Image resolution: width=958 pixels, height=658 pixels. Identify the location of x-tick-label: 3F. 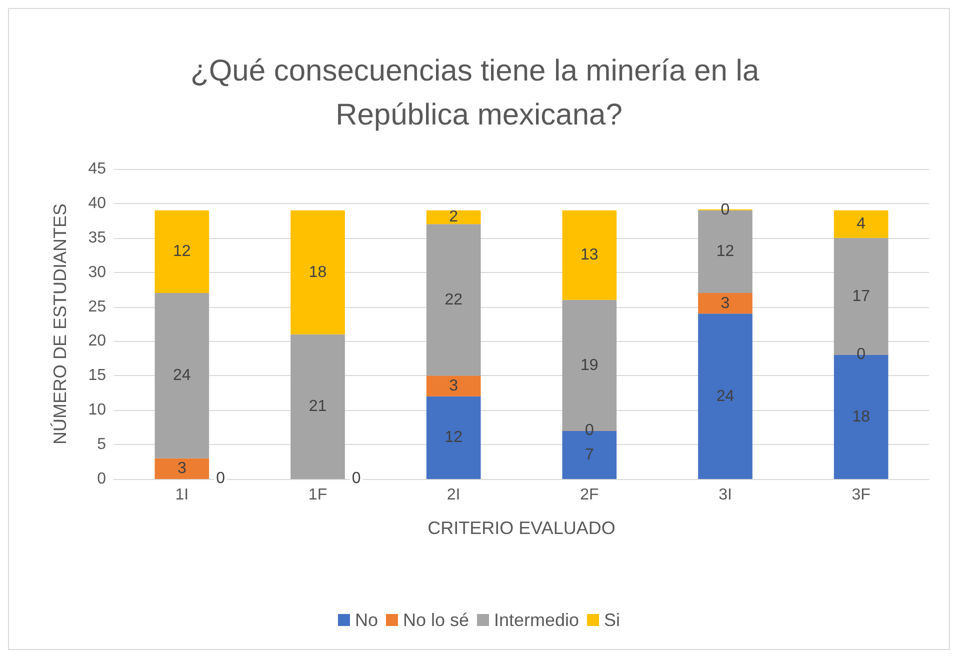
(861, 495).